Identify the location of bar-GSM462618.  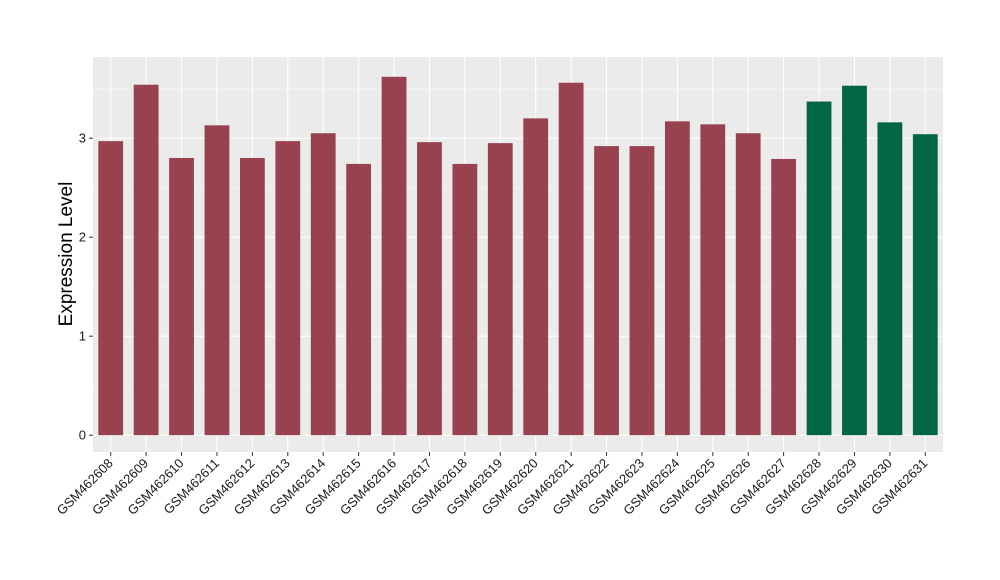
(465, 299).